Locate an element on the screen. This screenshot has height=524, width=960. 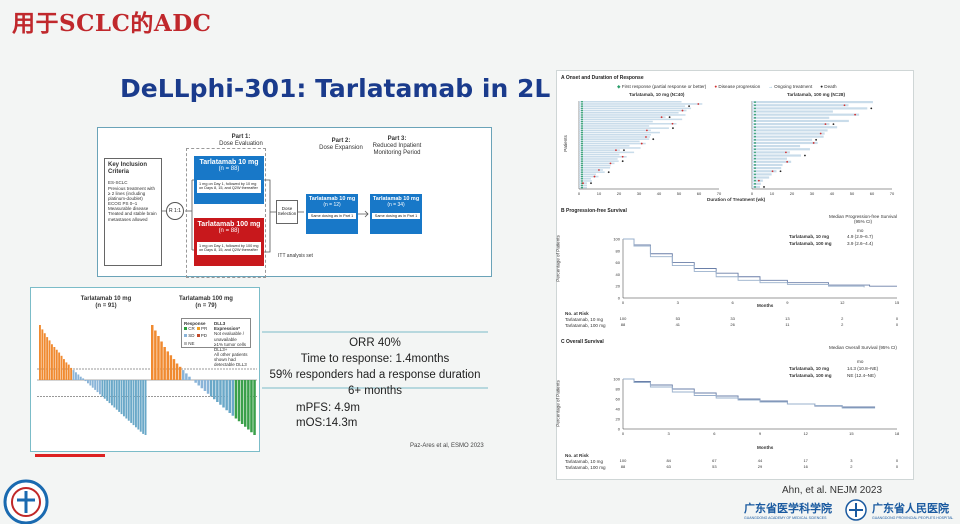
dose-connector is located at coordinates (284, 216).